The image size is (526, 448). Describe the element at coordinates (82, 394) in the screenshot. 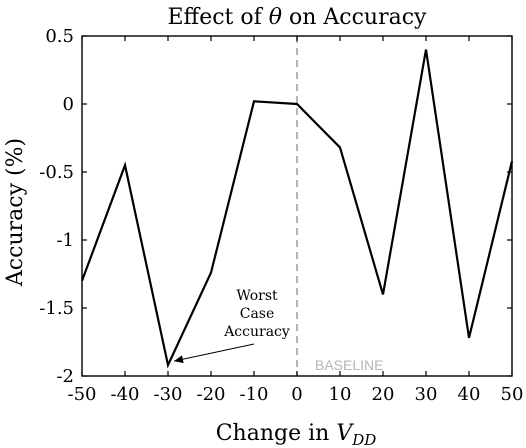

I see `x-tick-label: -50` at that location.